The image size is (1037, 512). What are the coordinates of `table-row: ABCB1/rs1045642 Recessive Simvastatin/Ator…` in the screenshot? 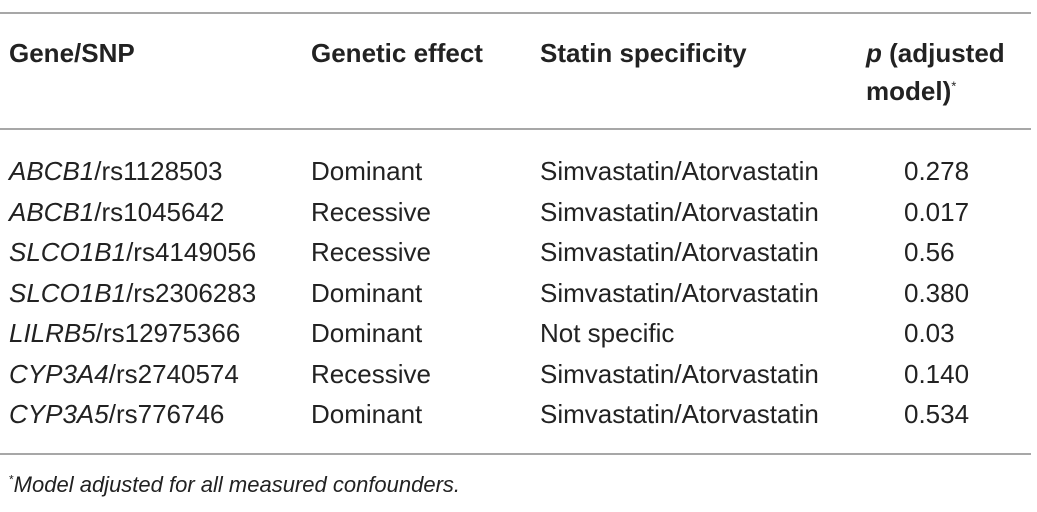 It's located at (518, 212).